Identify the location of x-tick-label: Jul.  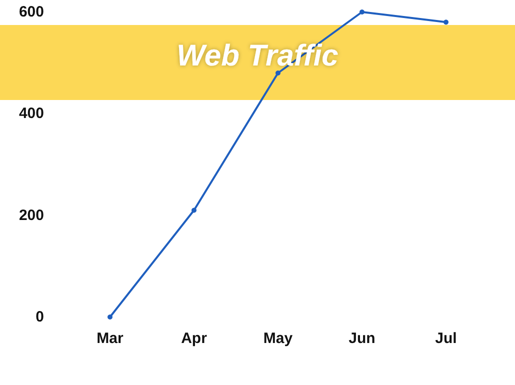
(446, 338).